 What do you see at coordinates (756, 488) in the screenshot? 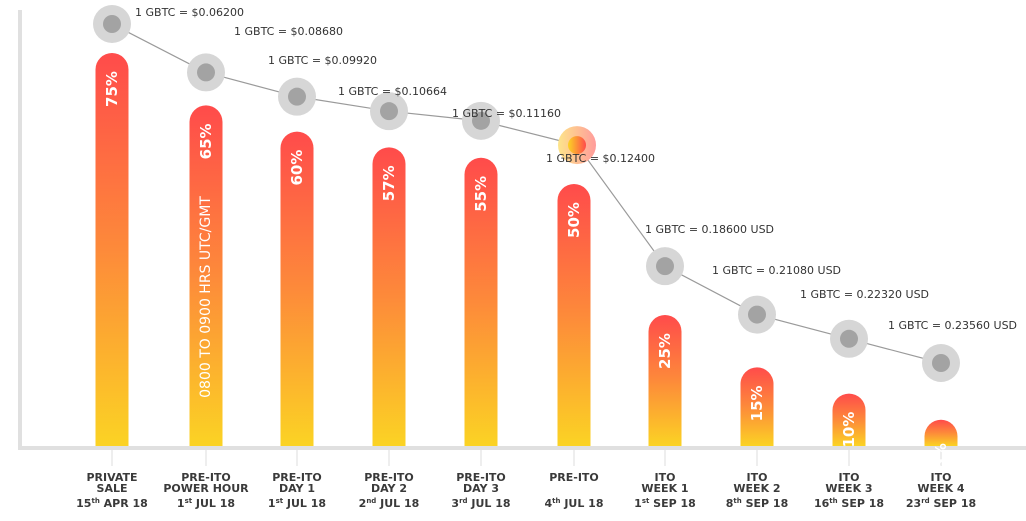
I see `category-line2: WEEK 2` at bounding box center [756, 488].